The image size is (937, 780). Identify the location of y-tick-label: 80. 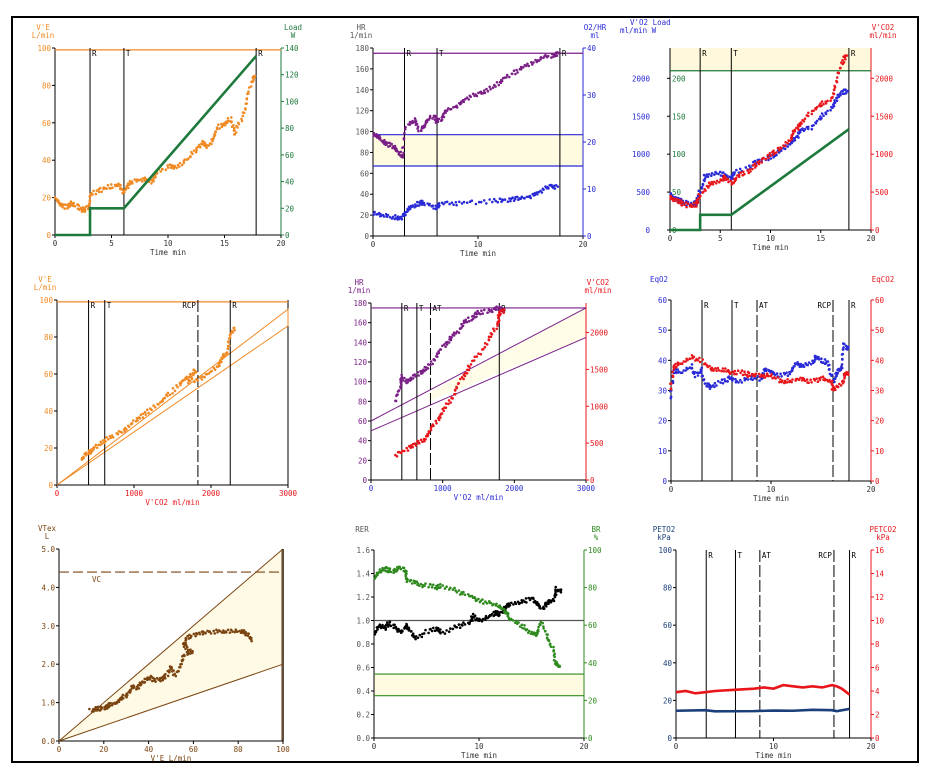
(668, 588).